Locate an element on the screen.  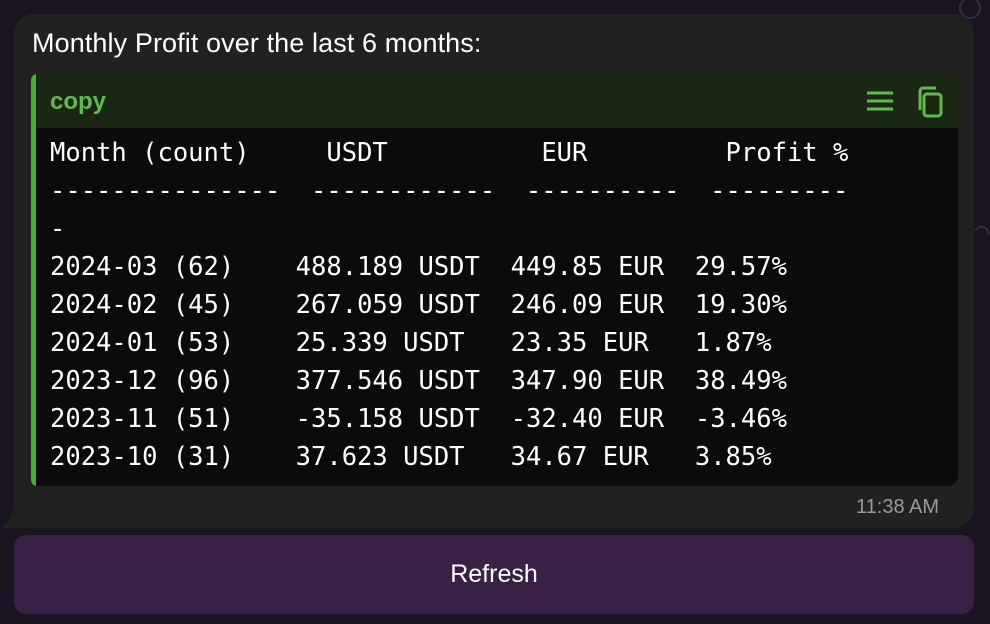
row-profit: 38.49% is located at coordinates (740, 381).